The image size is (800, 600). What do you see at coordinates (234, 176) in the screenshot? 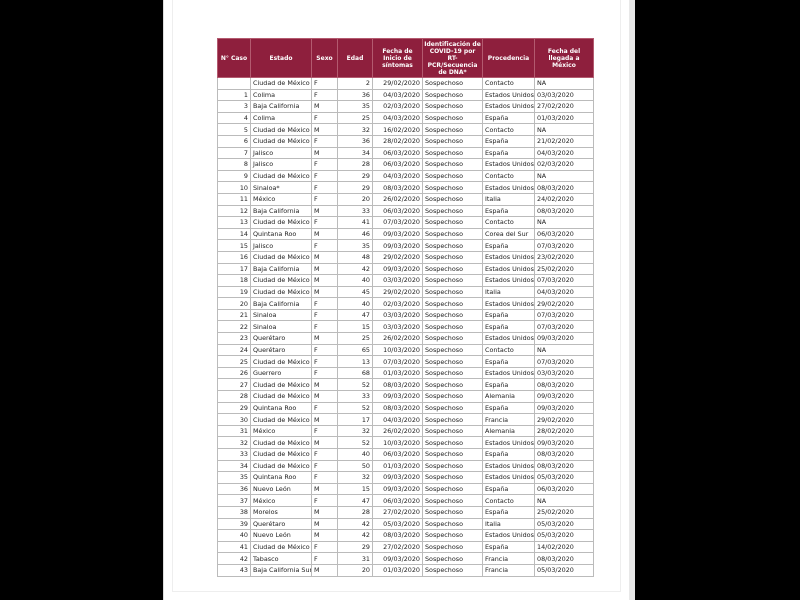
I see `table-cell: 9` at bounding box center [234, 176].